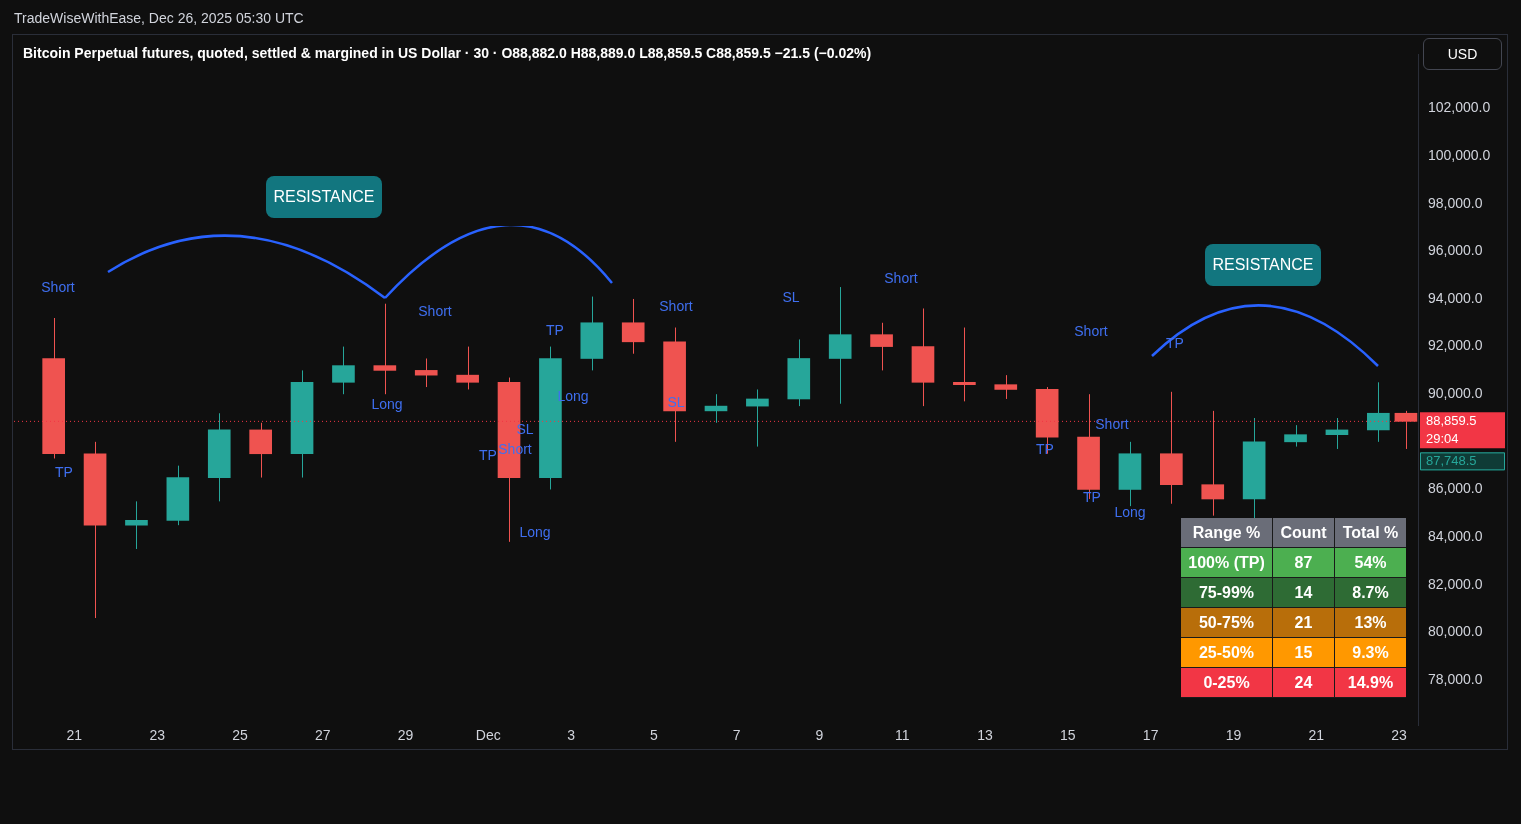 This screenshot has height=824, width=1521. Describe the element at coordinates (1370, 563) in the screenshot. I see `annotation: 54%` at that location.